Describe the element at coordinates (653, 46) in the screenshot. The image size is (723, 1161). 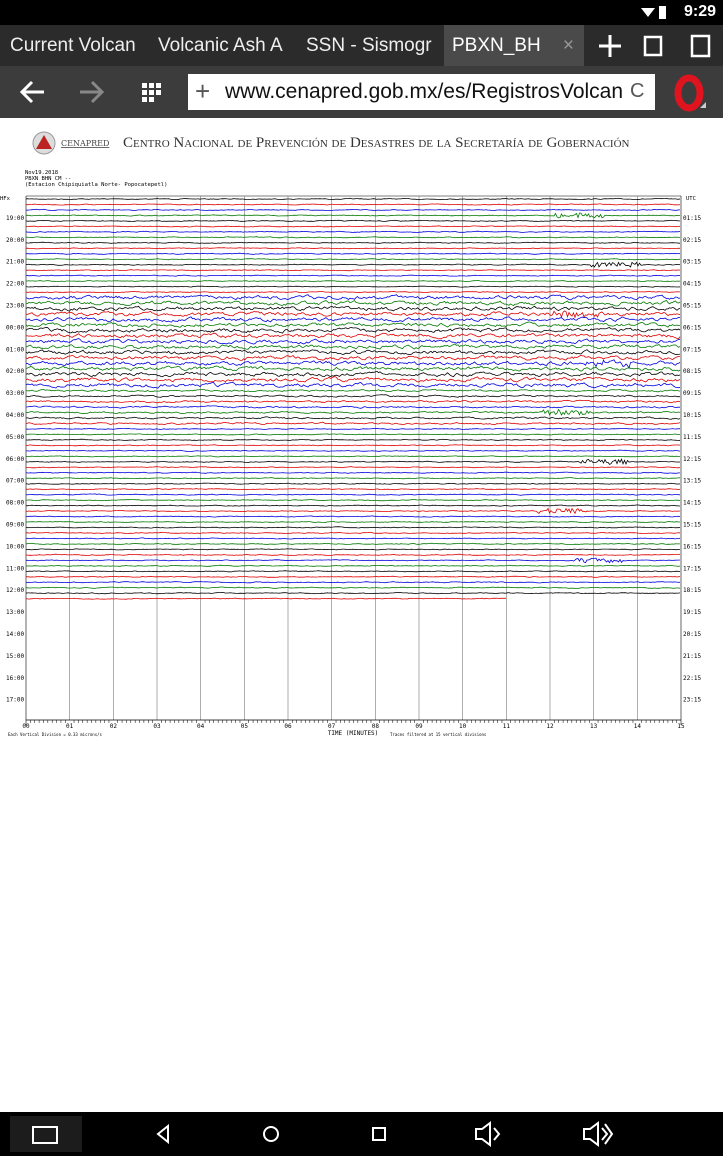
I see `tabs-button` at that location.